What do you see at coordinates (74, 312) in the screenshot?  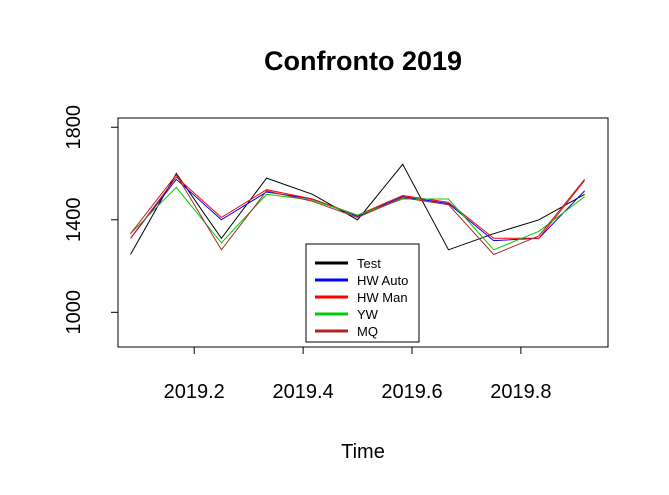 I see `y-tick-label: 1000` at bounding box center [74, 312].